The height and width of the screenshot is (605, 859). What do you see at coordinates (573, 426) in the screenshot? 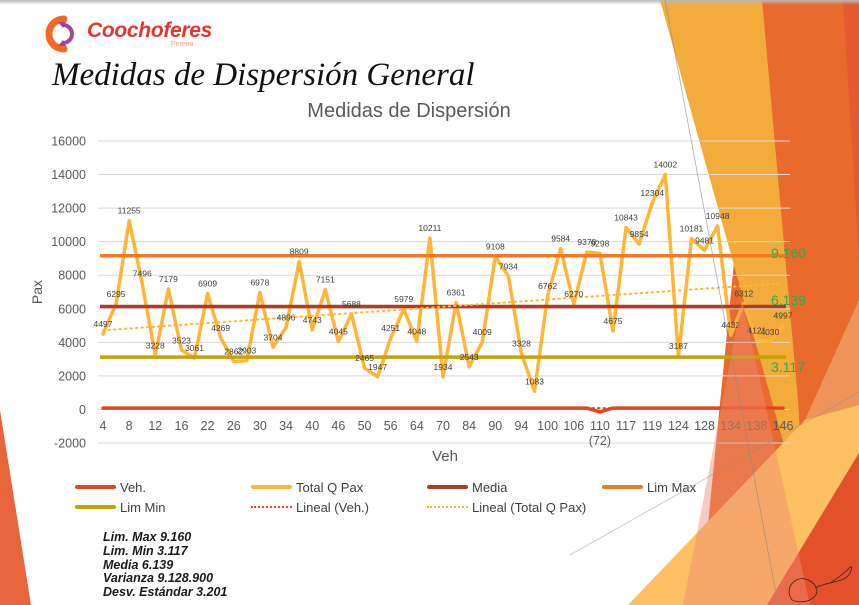
I see `x-tick-label: 106` at bounding box center [573, 426].